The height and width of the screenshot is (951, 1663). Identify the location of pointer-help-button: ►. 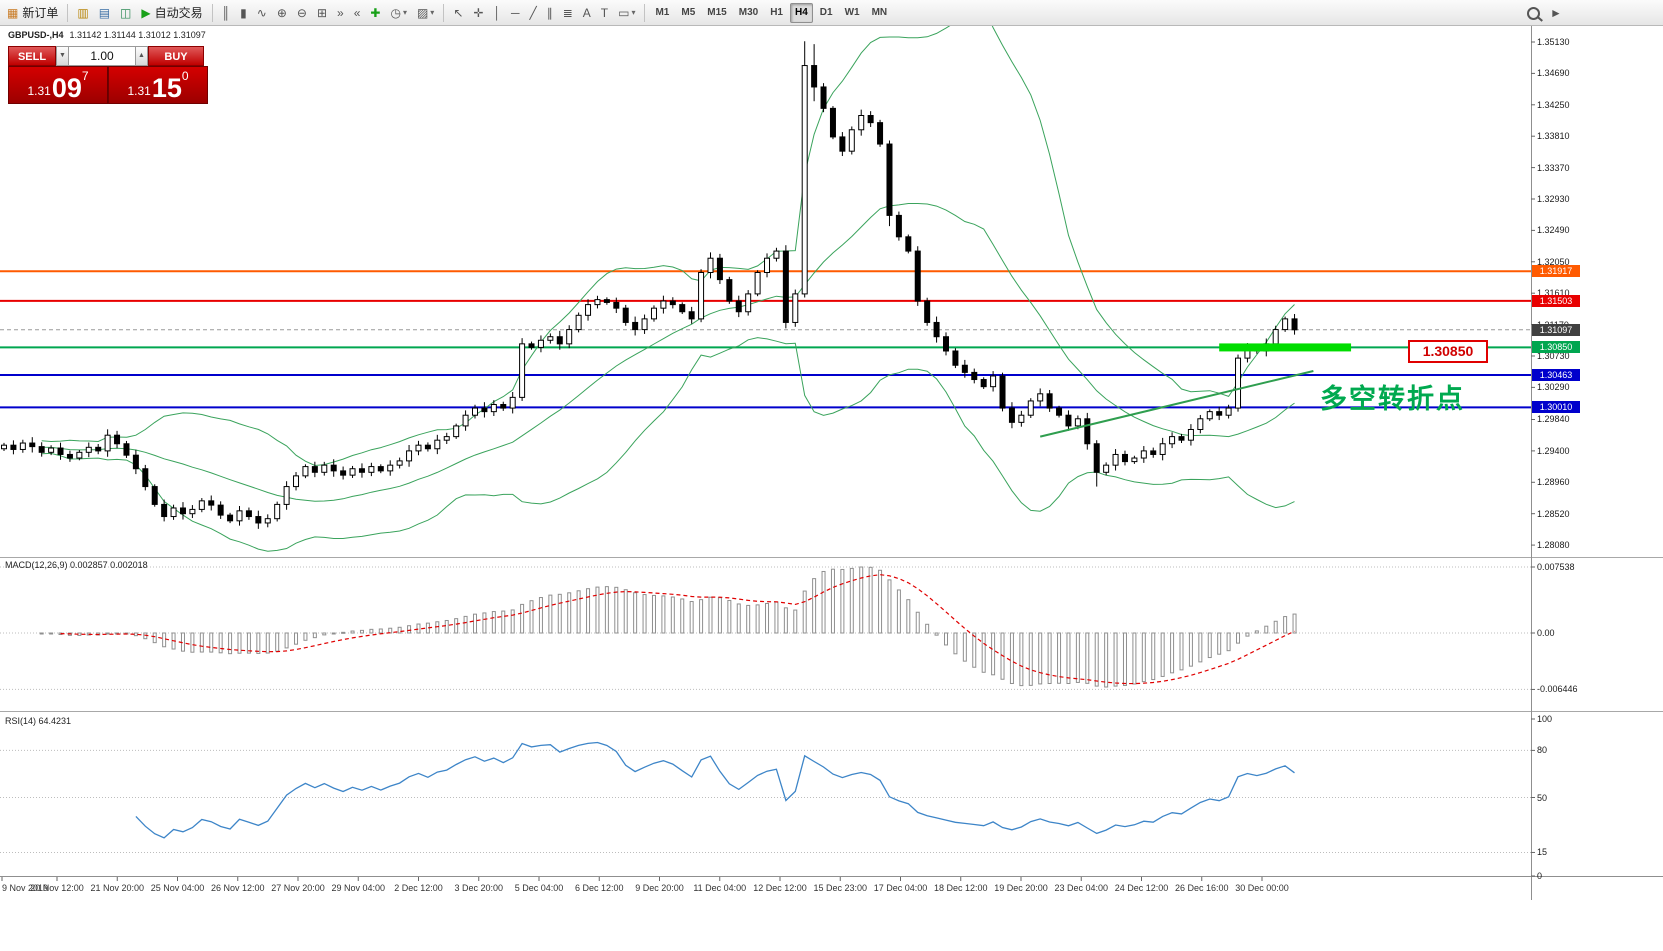
(1556, 13).